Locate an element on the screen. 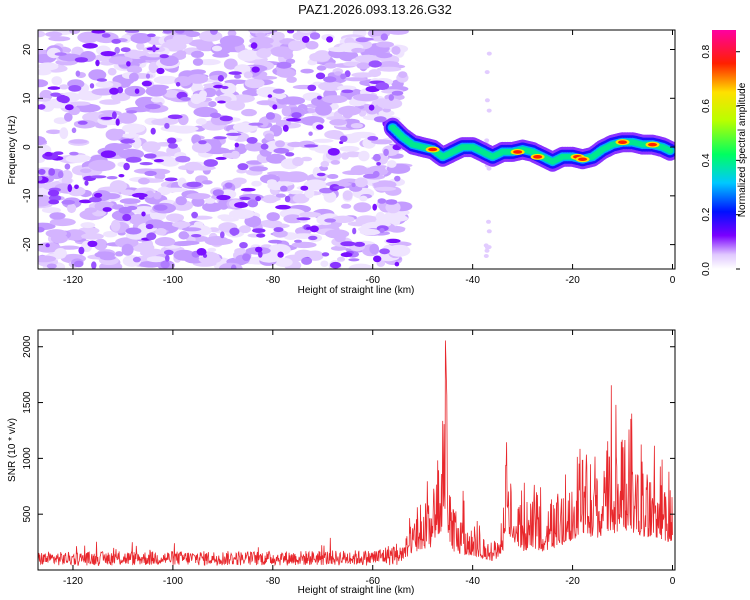 This screenshot has width=750, height=600. colorbar-tick-label: 0.4 is located at coordinates (706, 160).